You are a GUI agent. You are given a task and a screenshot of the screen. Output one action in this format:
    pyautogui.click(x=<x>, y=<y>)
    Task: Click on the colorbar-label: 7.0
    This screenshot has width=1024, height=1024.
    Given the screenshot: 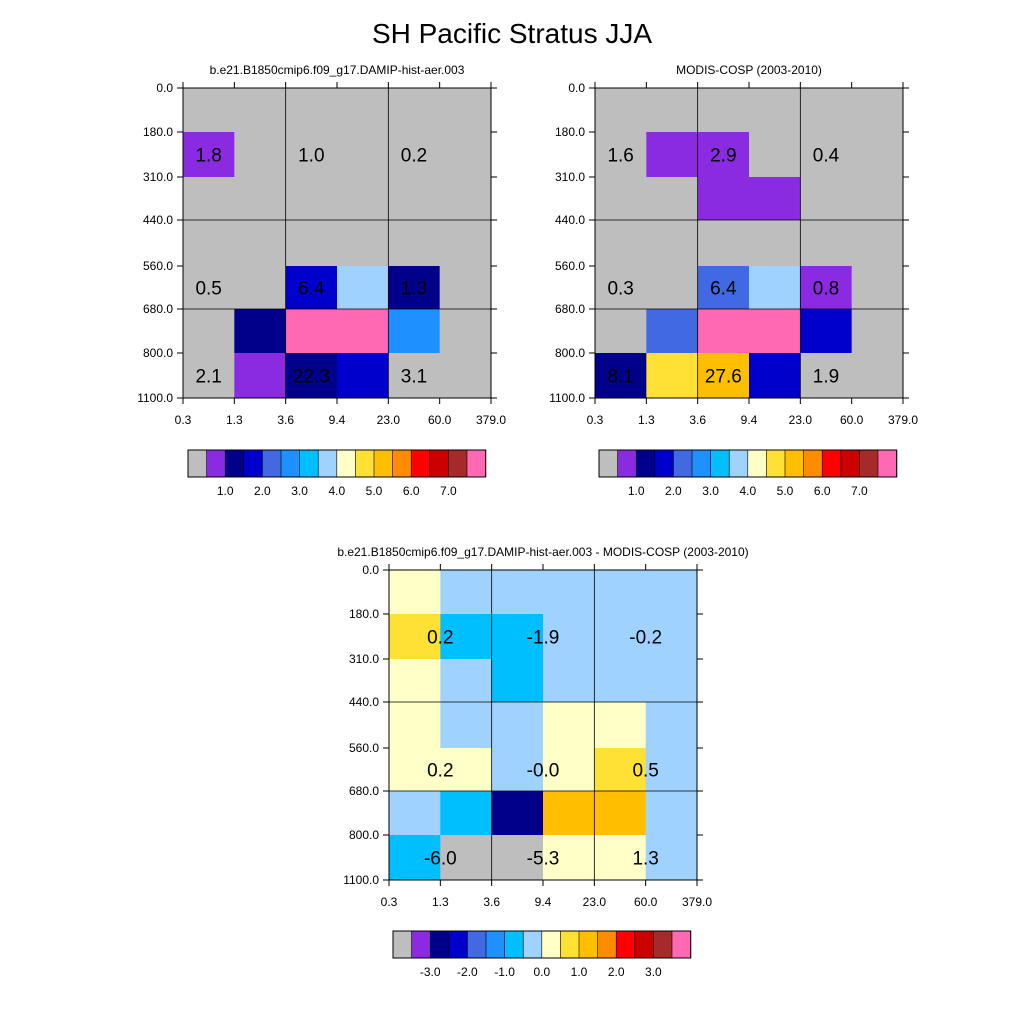 What is the action you would take?
    pyautogui.click(x=448, y=491)
    